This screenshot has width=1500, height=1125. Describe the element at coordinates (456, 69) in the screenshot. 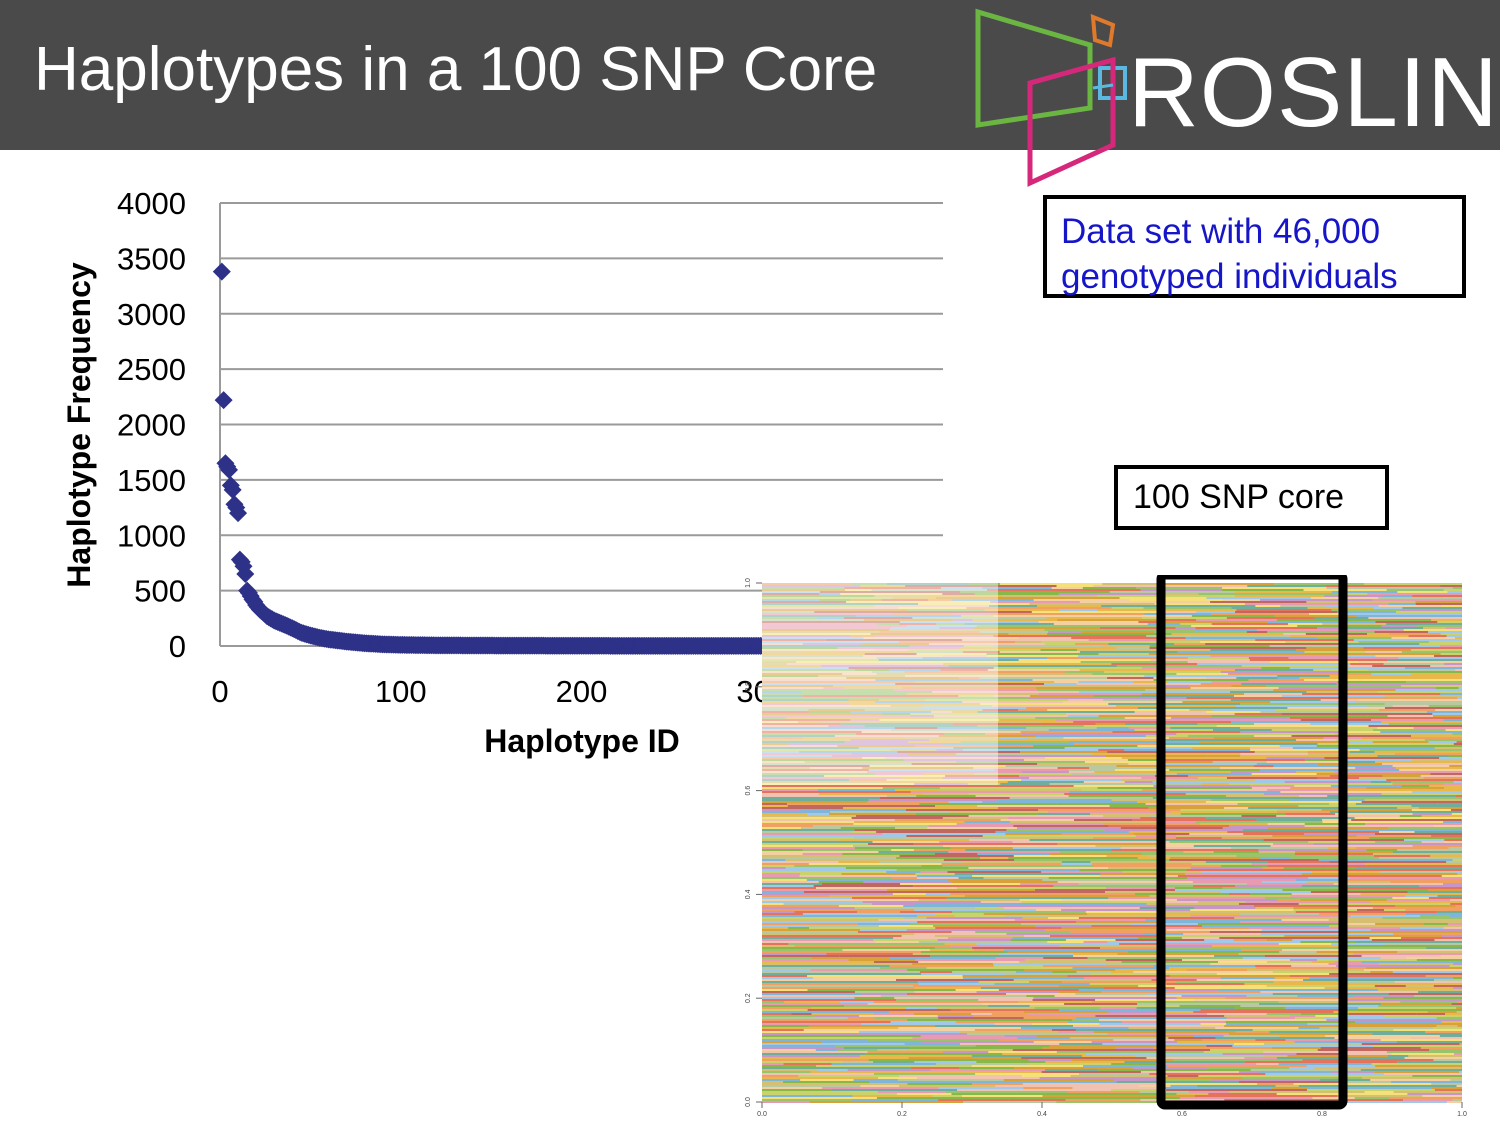

I see `slide-title: Haplotypes in a 100 SNP Core` at that location.